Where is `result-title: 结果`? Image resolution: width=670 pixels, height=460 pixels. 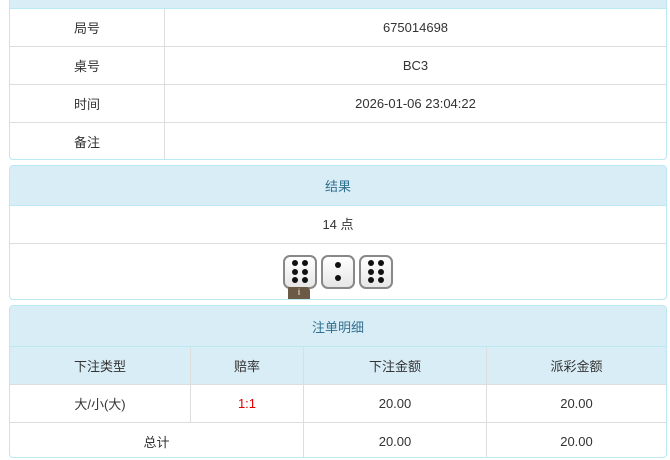 result-title: 结果 is located at coordinates (338, 186).